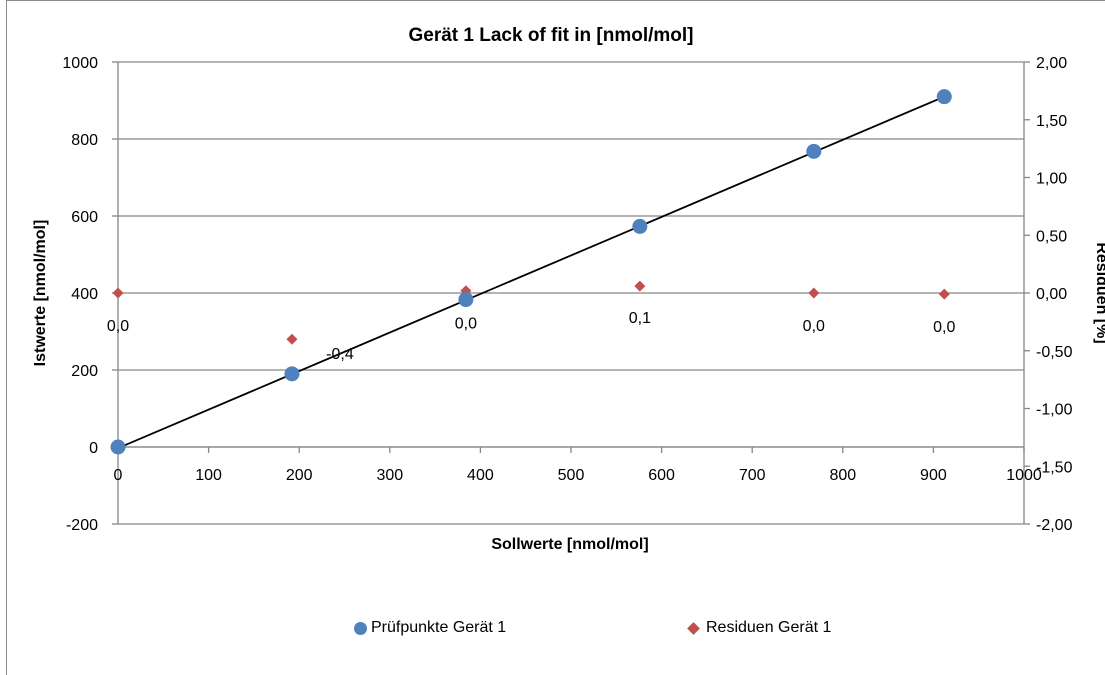 The image size is (1105, 675). I want to click on y2-tick-label: 2,00, so click(1051, 63).